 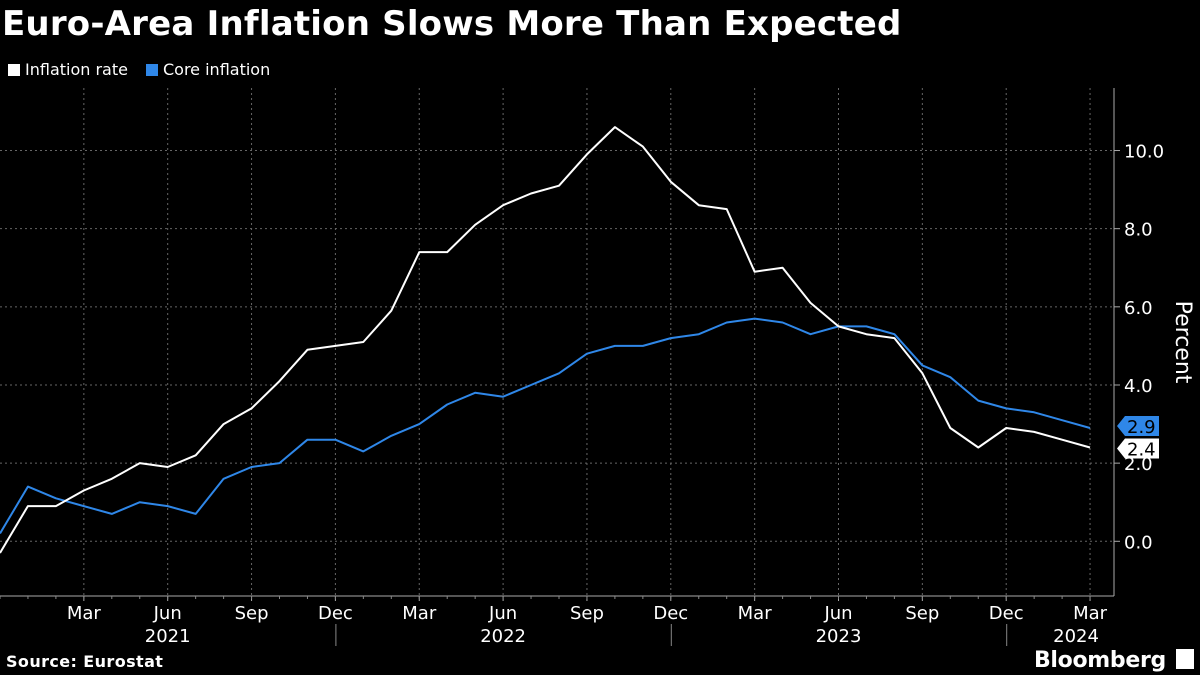 I want to click on end-label-inflation-rate-box, so click(x=1138, y=448).